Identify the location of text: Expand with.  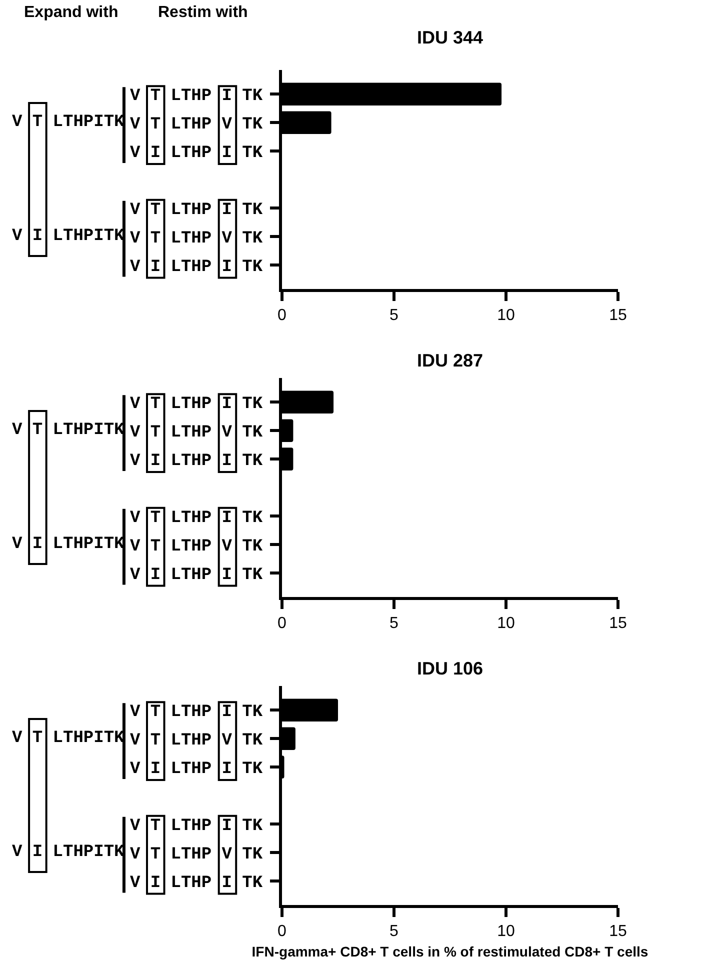
(71, 12).